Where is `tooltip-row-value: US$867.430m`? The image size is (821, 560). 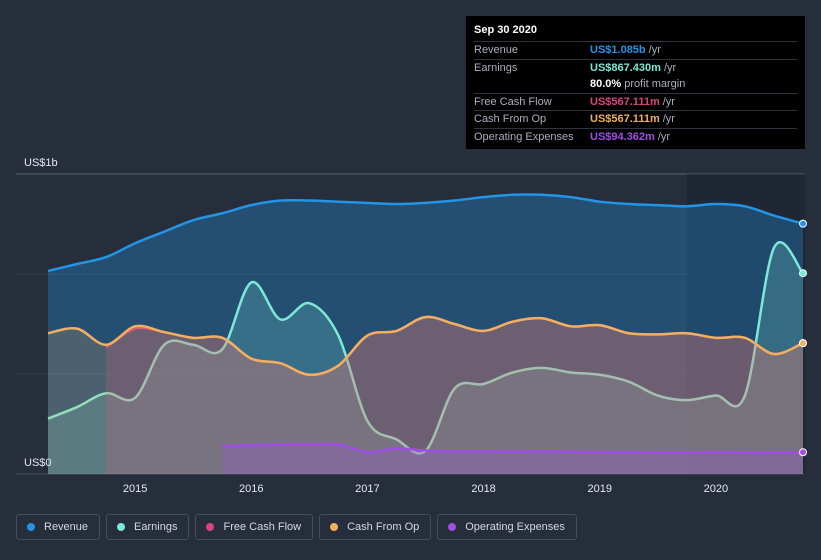 tooltip-row-value: US$867.430m is located at coordinates (625, 67).